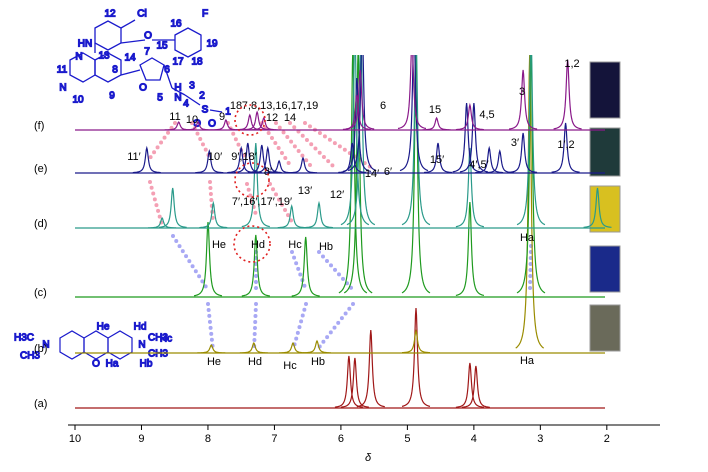 The image size is (708, 472). Describe the element at coordinates (192, 86) in the screenshot. I see `structure-label: 3` at that location.